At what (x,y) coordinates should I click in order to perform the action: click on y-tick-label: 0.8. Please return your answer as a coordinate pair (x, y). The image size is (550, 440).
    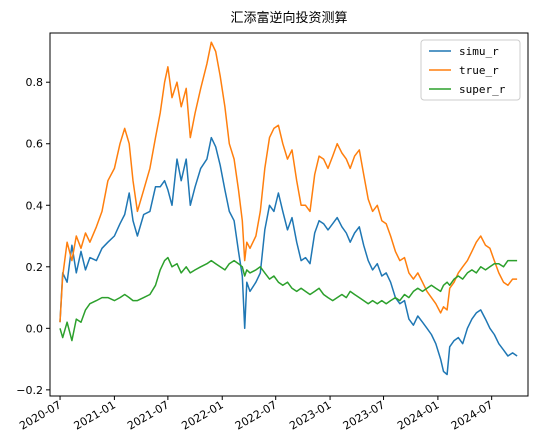
    Looking at the image, I should click on (35, 82).